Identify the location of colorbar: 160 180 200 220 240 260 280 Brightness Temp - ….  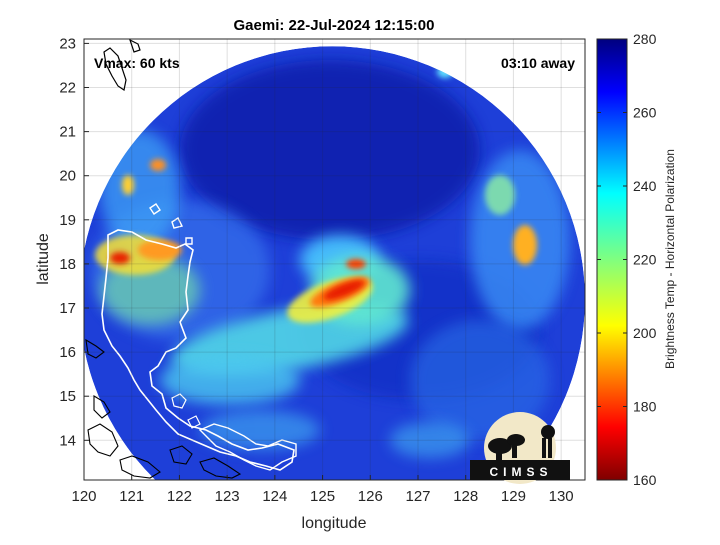
(636, 259).